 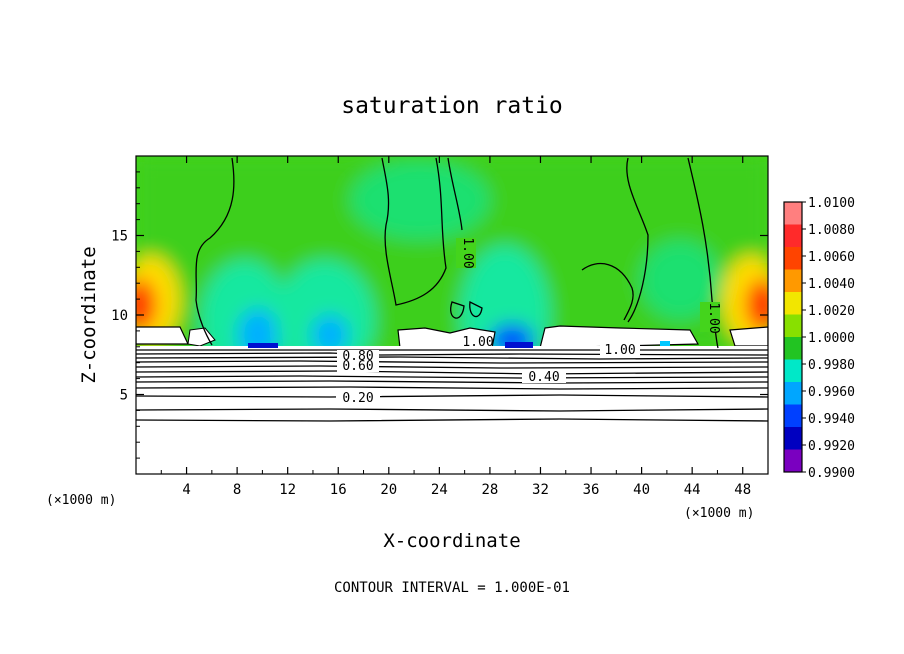 What do you see at coordinates (388, 490) in the screenshot?
I see `x-tick-label: 20` at bounding box center [388, 490].